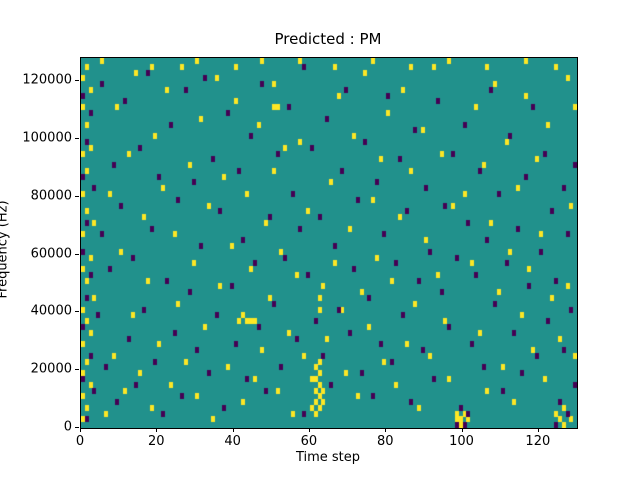  What do you see at coordinates (47, 80) in the screenshot?
I see `y-tick-label: 120000` at bounding box center [47, 80].